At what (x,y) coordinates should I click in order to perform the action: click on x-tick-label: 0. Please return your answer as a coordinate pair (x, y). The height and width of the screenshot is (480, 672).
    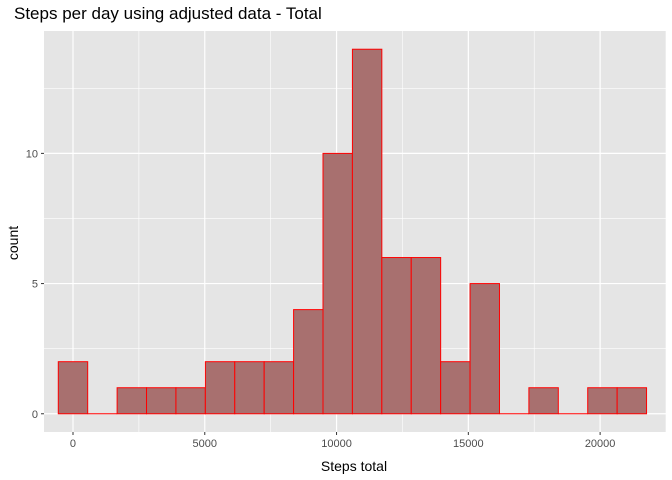
    Looking at the image, I should click on (73, 444).